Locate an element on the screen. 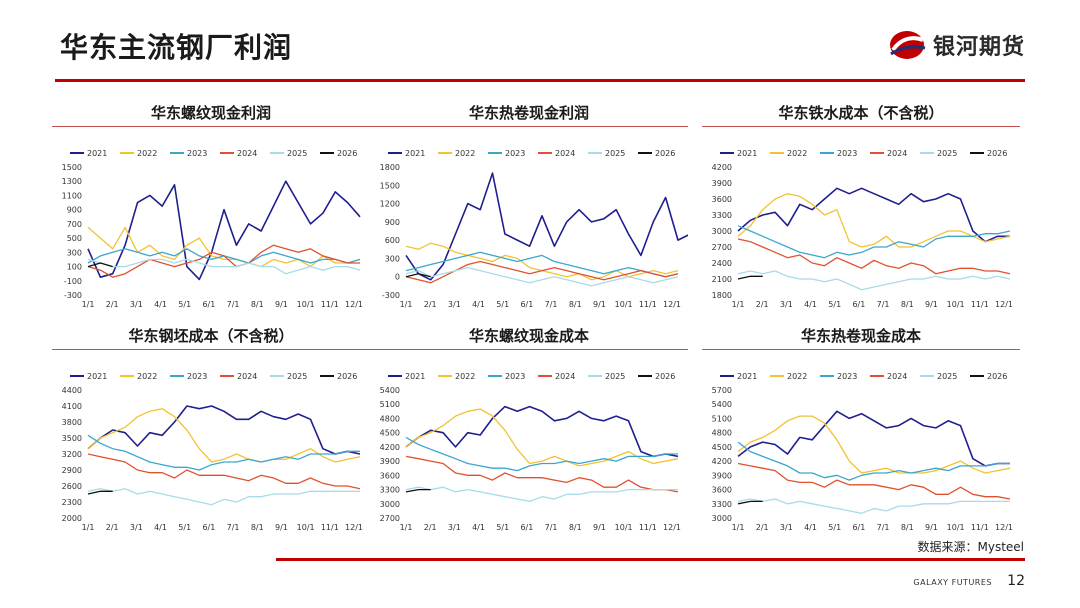 The image size is (1080, 608). y-tick-label: 4200 is located at coordinates (722, 167).